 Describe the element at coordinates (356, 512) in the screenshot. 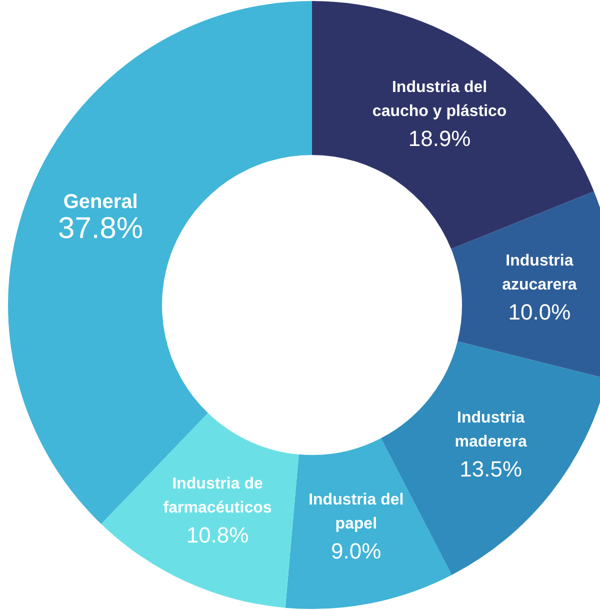

I see `slice-label: Industria del papel` at that location.